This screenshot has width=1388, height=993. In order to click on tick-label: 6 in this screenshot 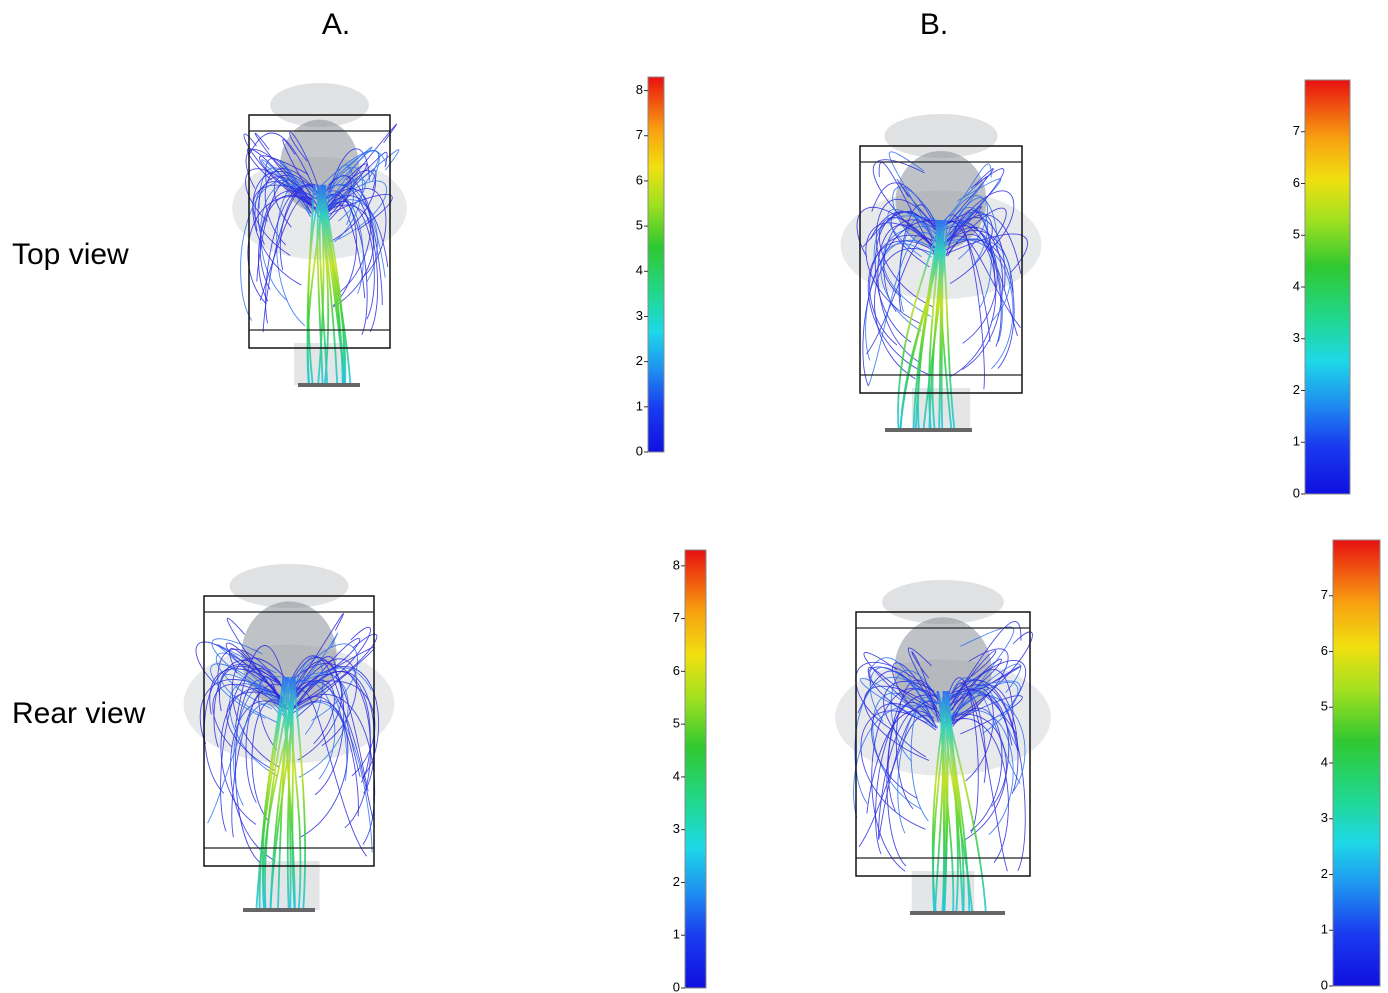, I will do `click(1324, 650)`.